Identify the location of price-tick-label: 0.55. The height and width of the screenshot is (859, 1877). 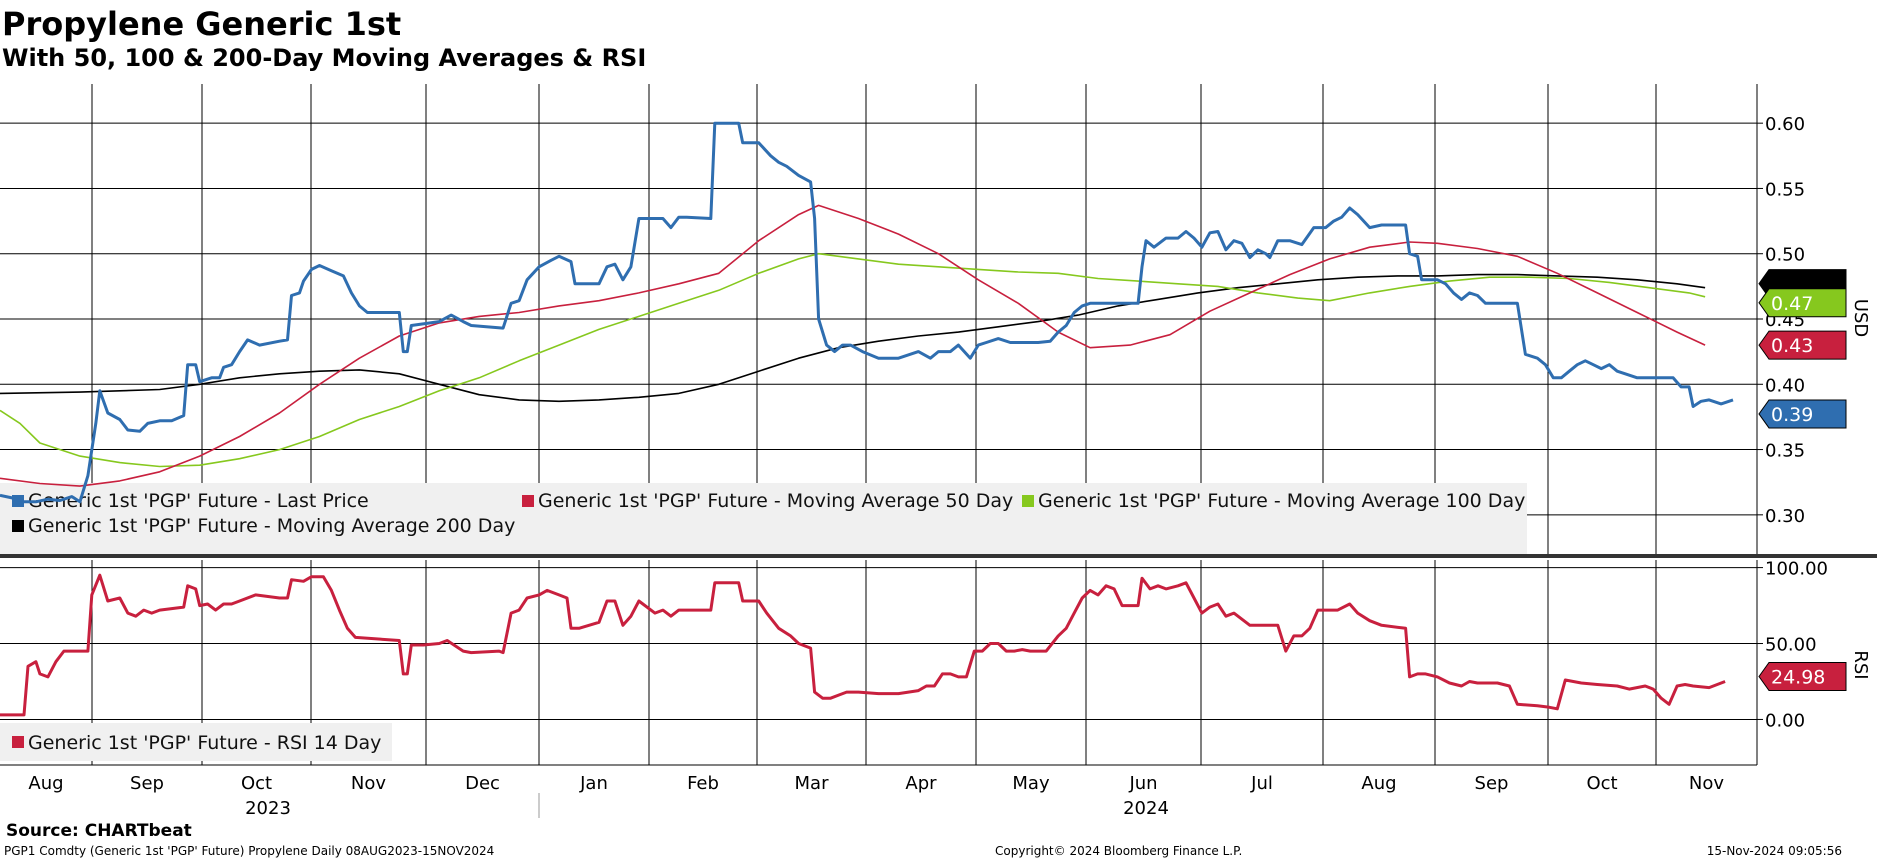
(1785, 189).